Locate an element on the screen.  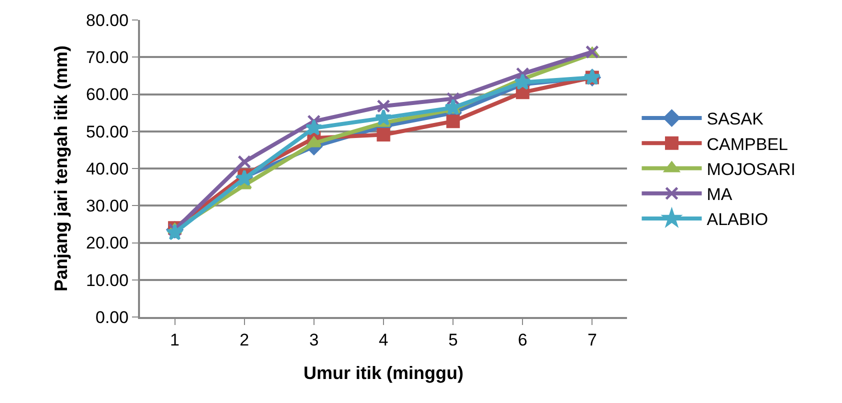
y-tick-label: 20.00 is located at coordinates (107, 243).